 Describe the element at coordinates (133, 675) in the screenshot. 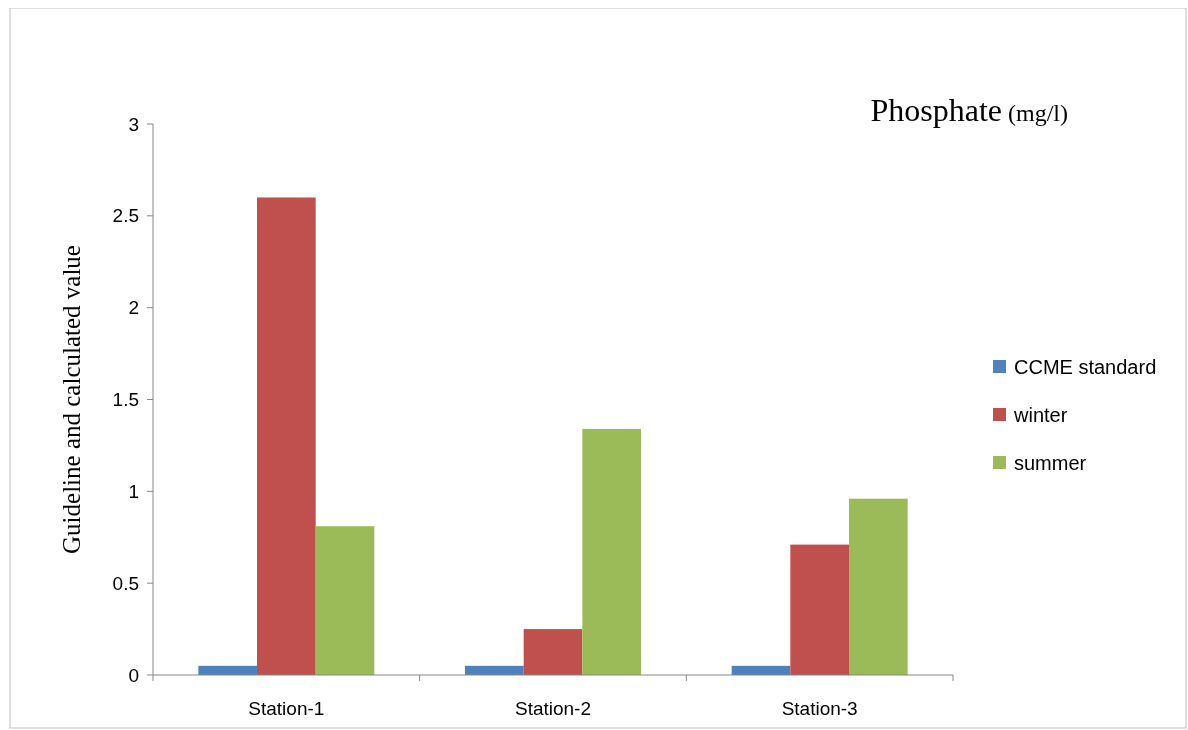

I see `y-tick-label: 0` at that location.